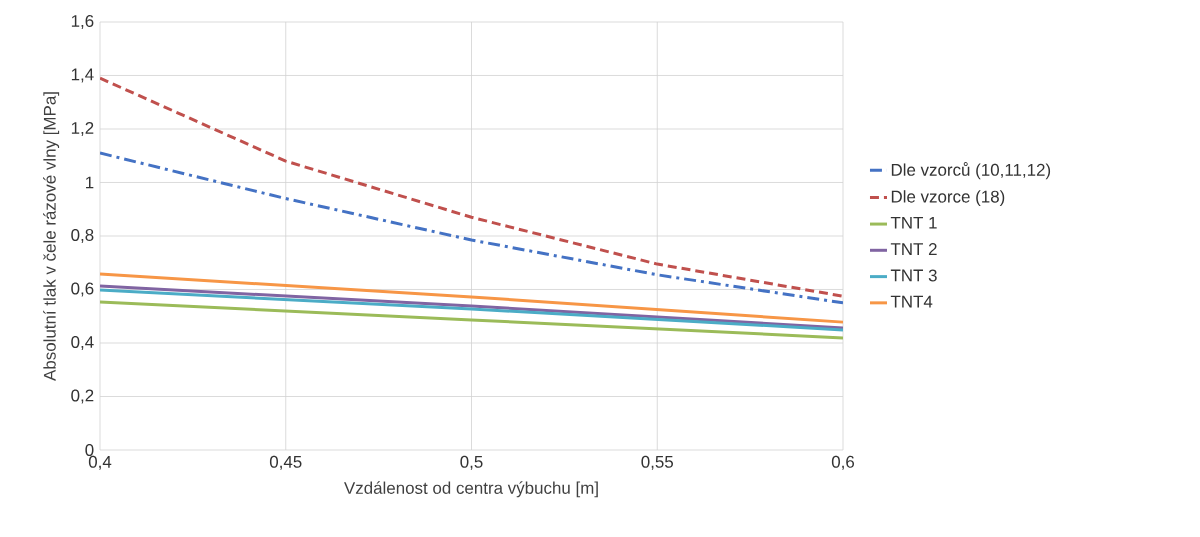  Describe the element at coordinates (89, 450) in the screenshot. I see `y-tick-label: 0` at that location.